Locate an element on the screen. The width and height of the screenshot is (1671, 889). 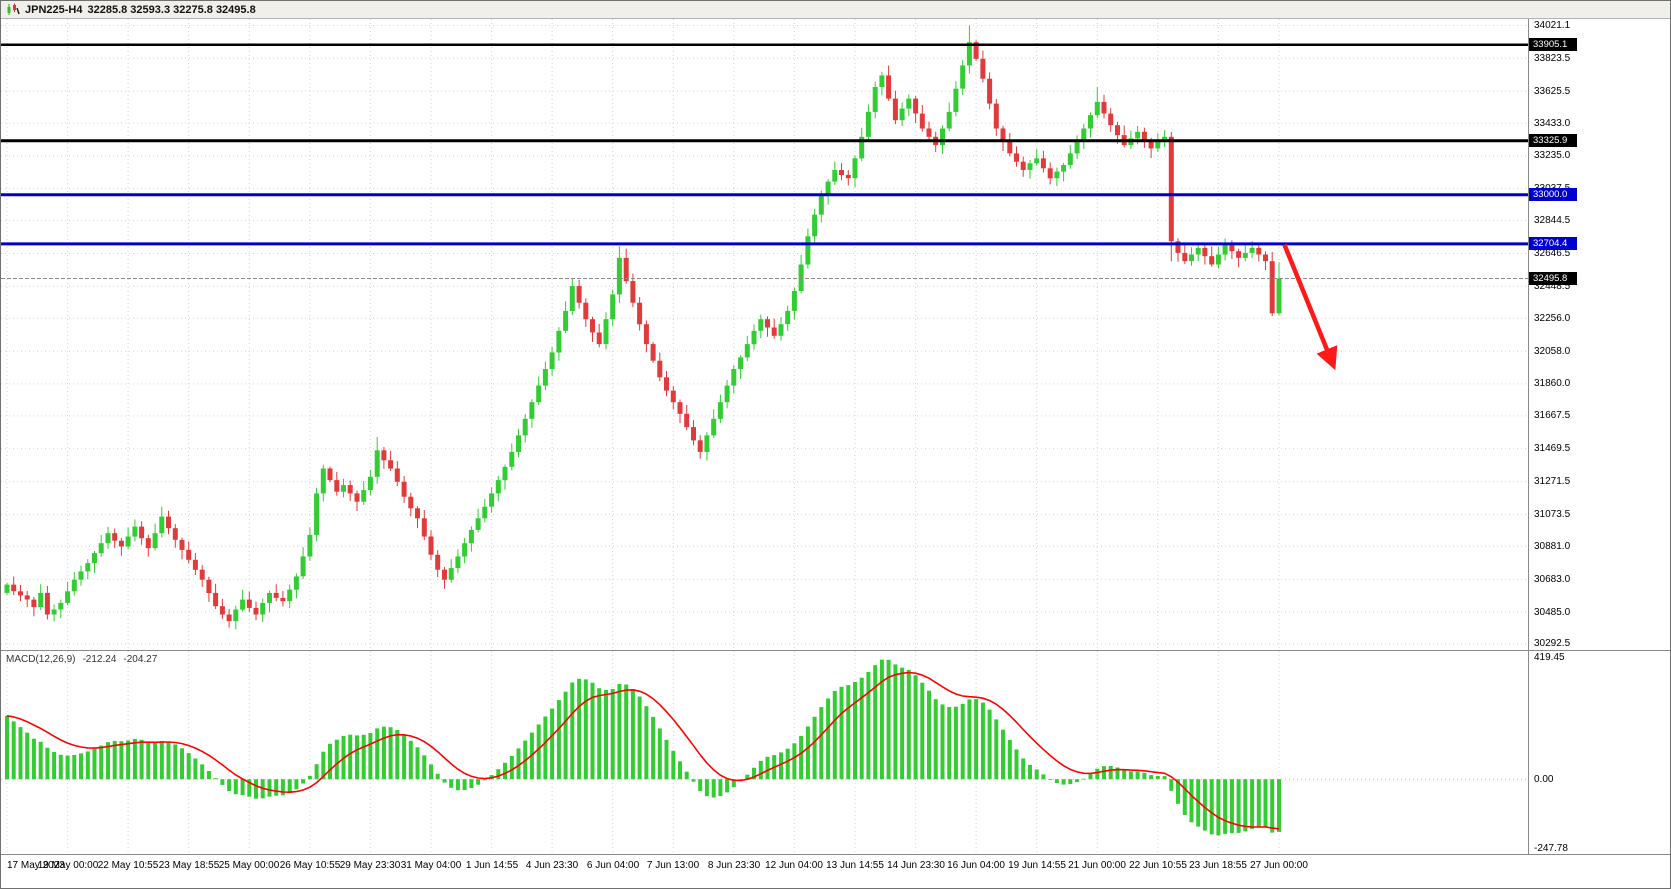
price-tick-label: 32058.0 is located at coordinates (1552, 351).